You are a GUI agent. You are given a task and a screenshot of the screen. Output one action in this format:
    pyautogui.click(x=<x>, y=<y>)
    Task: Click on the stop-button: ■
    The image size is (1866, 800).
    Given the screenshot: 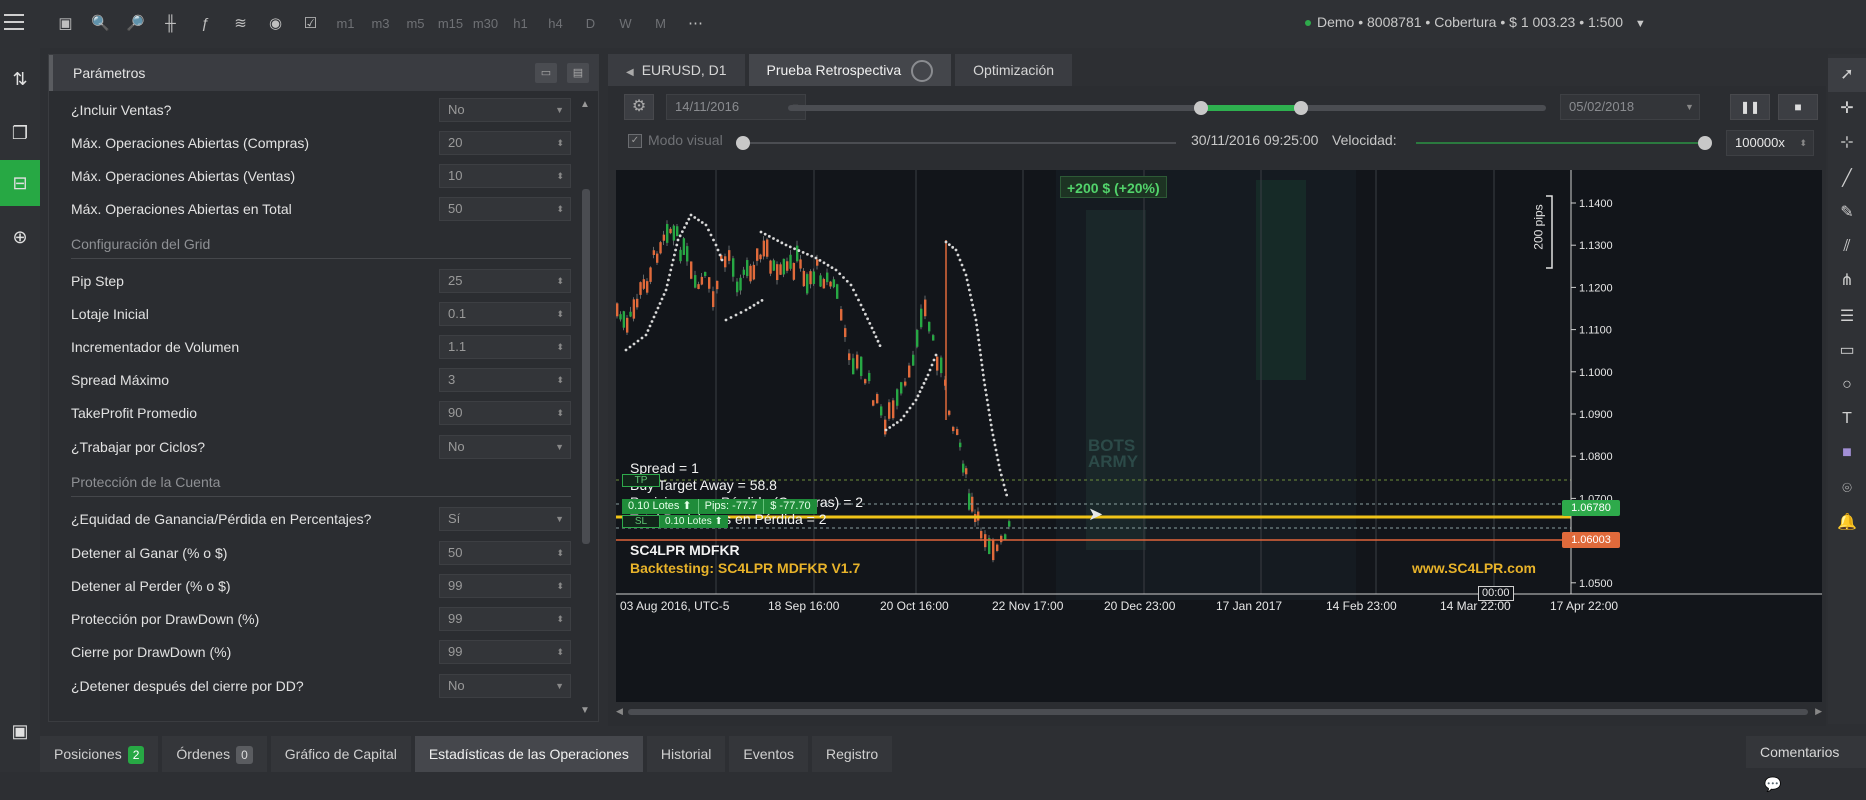 What is the action you would take?
    pyautogui.click(x=1798, y=107)
    